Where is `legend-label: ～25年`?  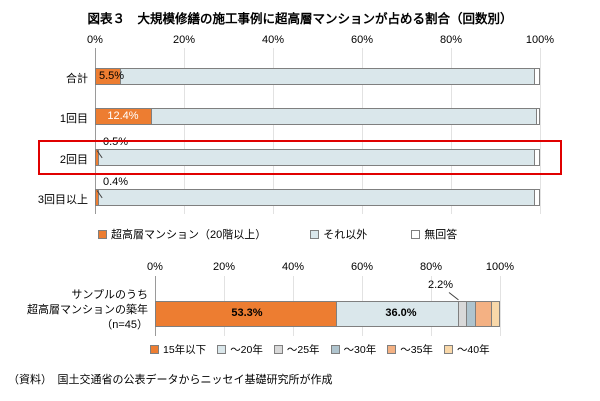 legend-label: ～25年 is located at coordinates (303, 350).